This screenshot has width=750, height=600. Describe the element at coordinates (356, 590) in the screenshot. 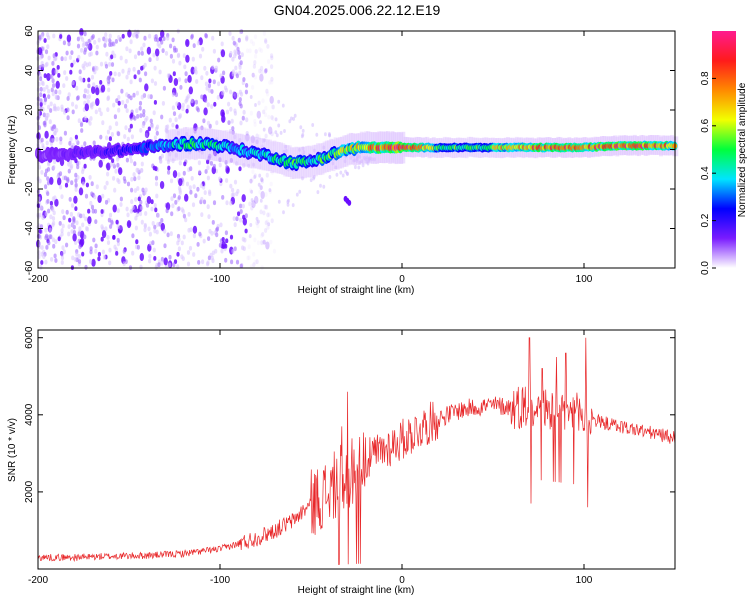

I see `snr-x-label: Height of straight line (km)` at that location.